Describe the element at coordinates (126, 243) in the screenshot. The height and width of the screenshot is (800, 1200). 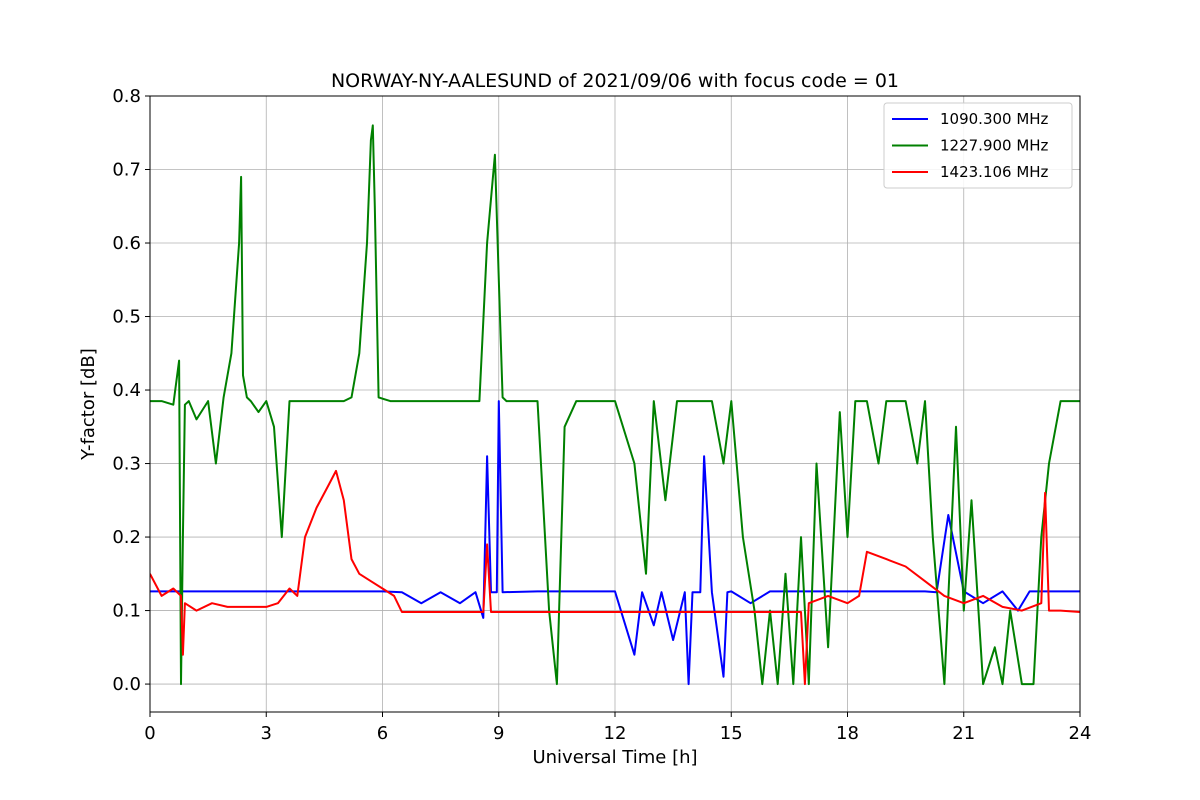
I see `y-tick-label: 0.6` at that location.